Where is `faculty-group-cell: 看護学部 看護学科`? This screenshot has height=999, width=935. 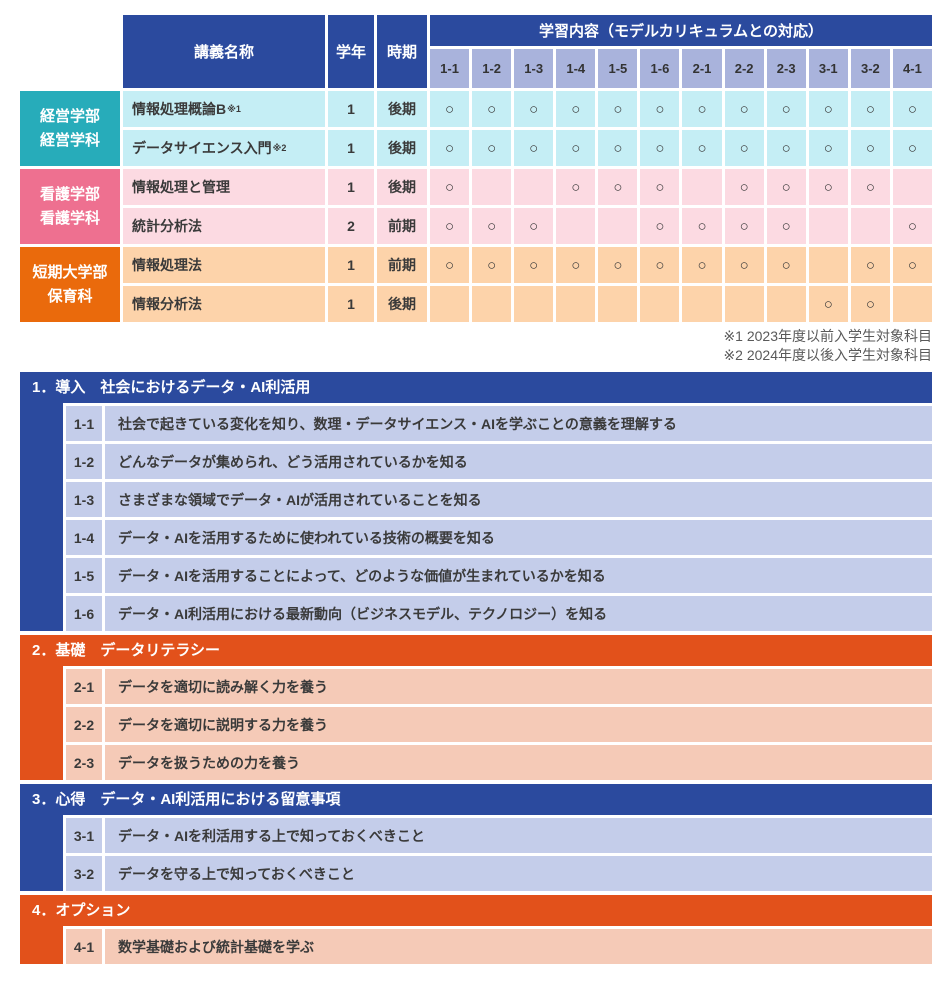
faculty-group-cell: 看護学部 看護学科 is located at coordinates (70, 206).